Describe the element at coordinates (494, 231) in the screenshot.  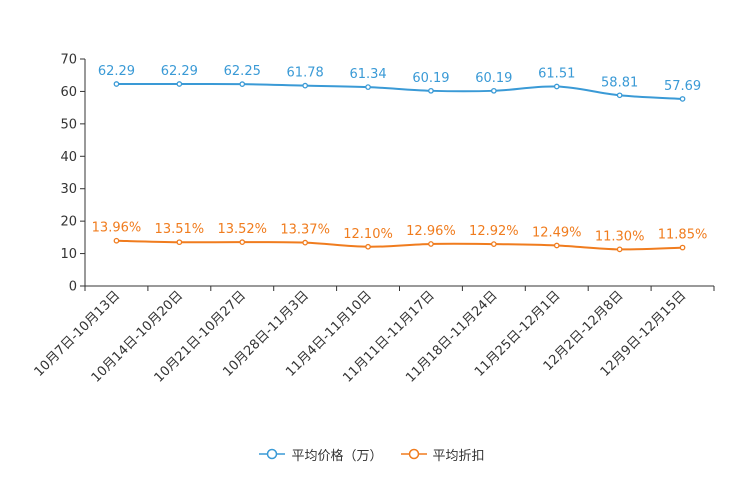
I see `data-label: 12.92%` at that location.